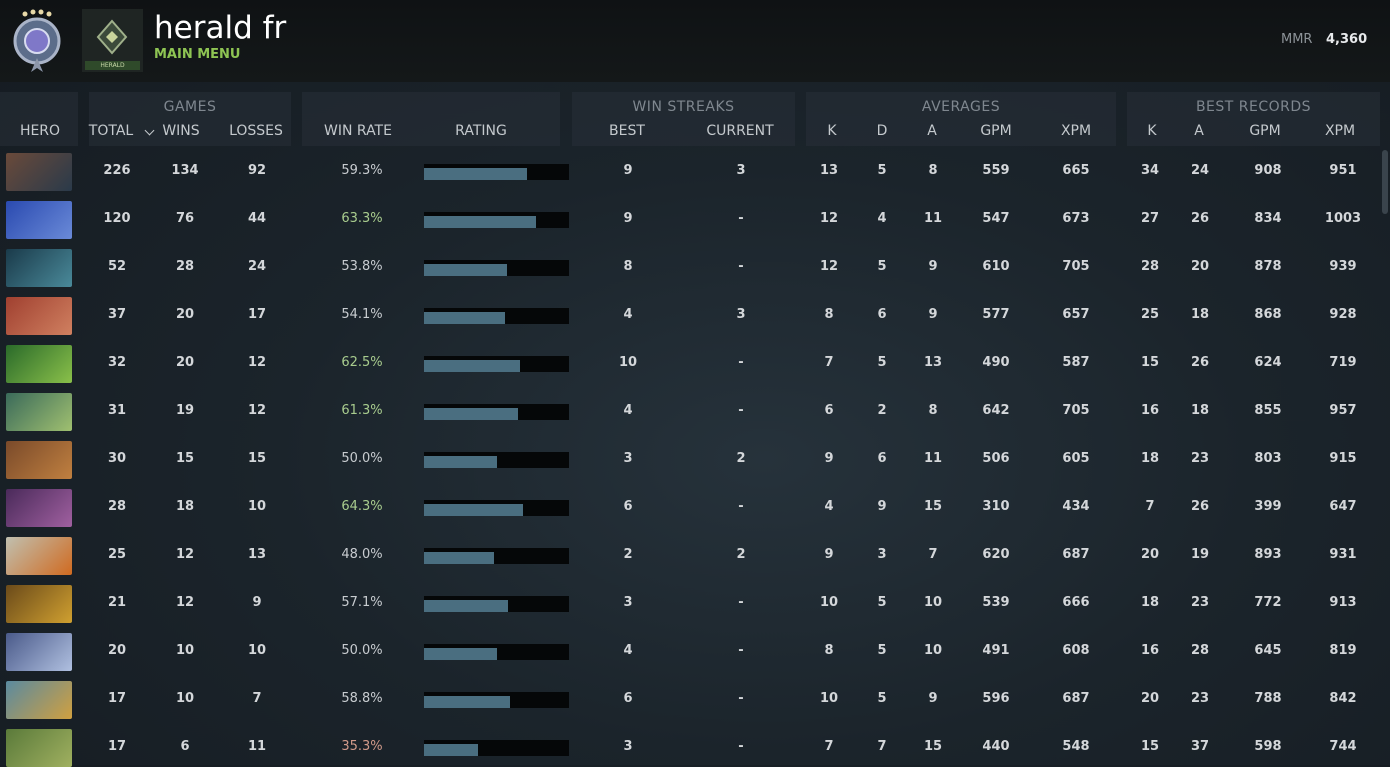  What do you see at coordinates (627, 131) in the screenshot?
I see `column-header: BEST` at bounding box center [627, 131].